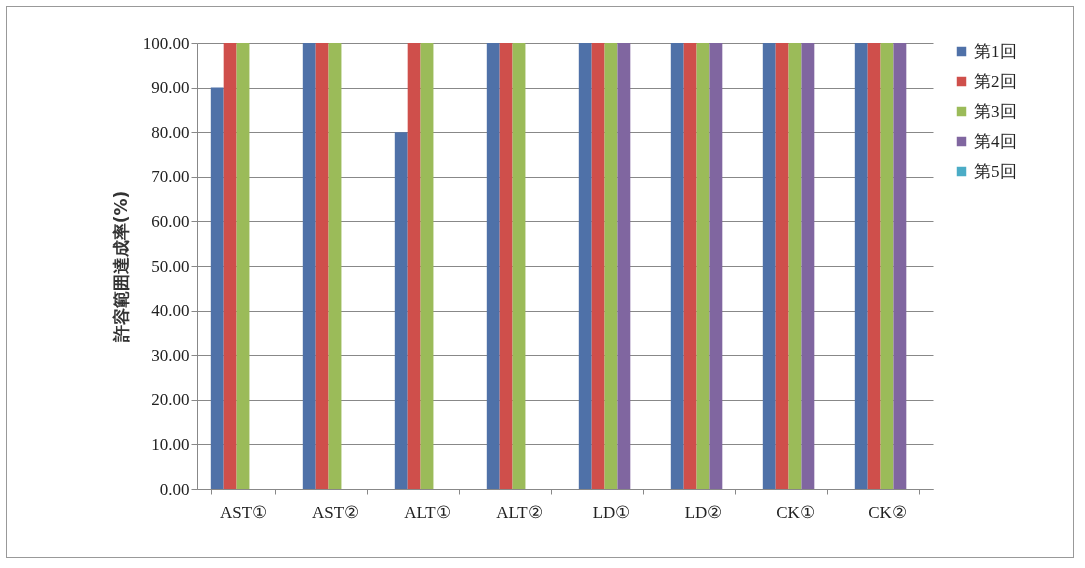  I want to click on x-tick-label: LD①, so click(611, 512).